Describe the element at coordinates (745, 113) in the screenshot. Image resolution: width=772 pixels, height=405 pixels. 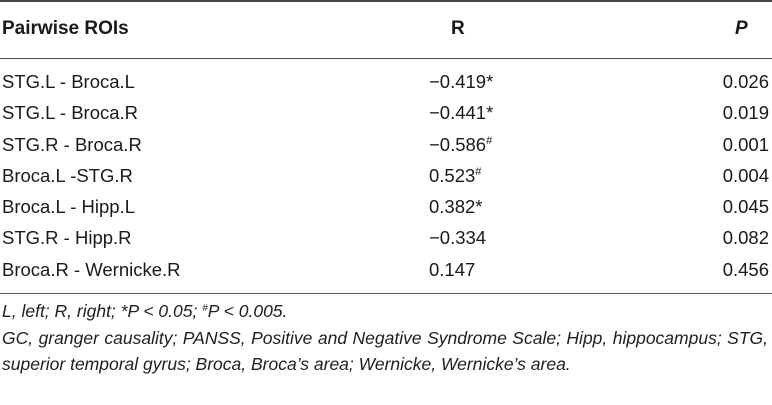
I see `p-cell: 0.019` at that location.